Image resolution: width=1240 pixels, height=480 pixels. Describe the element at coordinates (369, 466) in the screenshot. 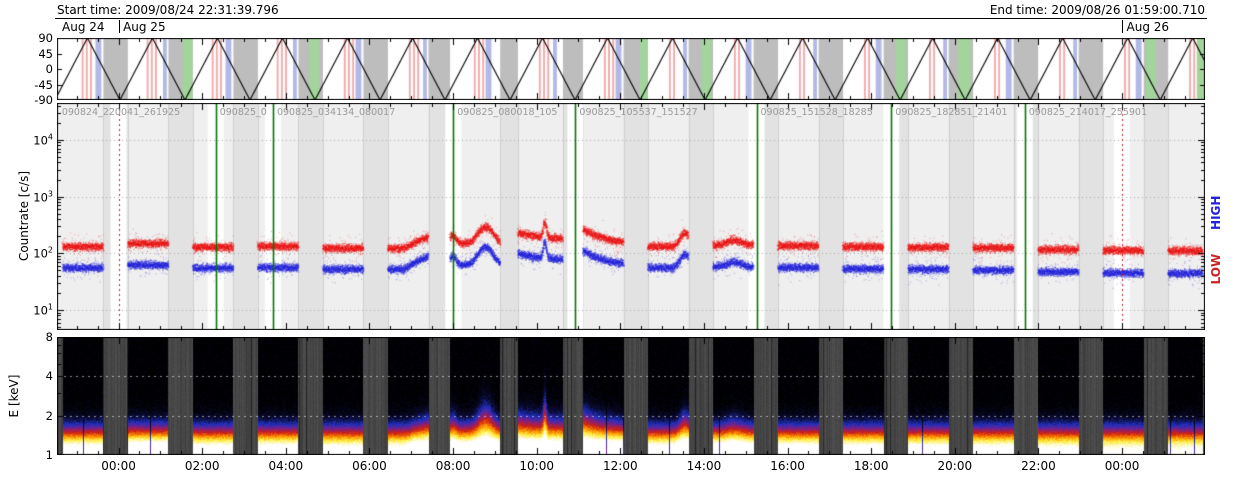

I see `time-tick-label: 06:00` at that location.